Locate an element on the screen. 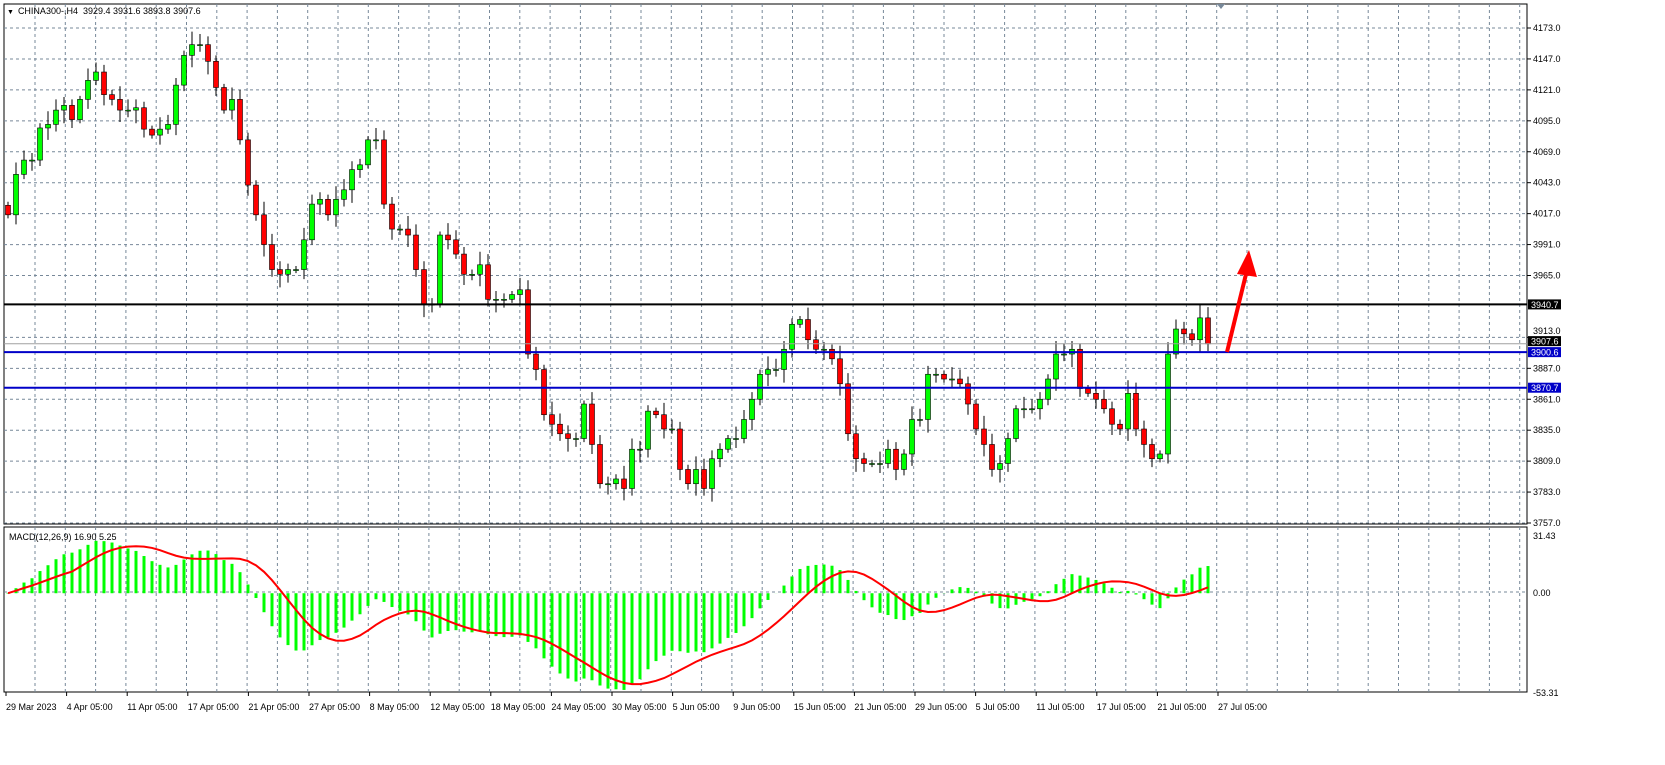 The height and width of the screenshot is (765, 1665). arrow-up-icon is located at coordinates (1247, 263).